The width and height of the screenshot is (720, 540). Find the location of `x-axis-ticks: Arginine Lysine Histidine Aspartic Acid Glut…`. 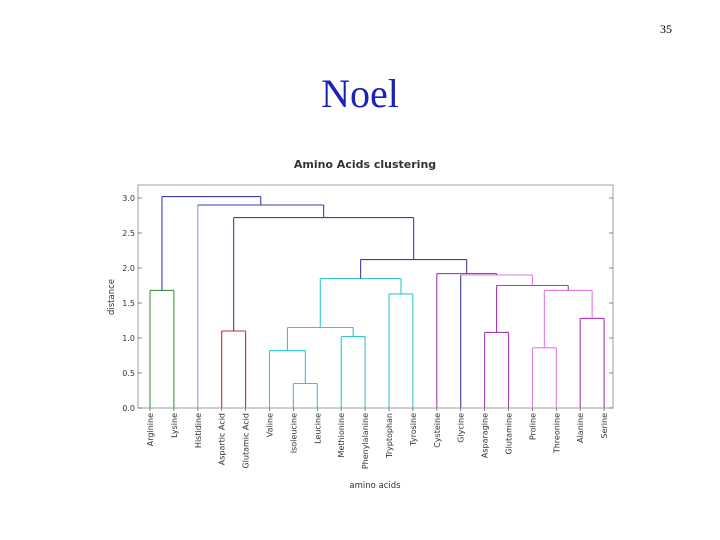

x-axis-ticks: Arginine Lysine Histidine Aspartic Acid Glut… is located at coordinates (377, 438).